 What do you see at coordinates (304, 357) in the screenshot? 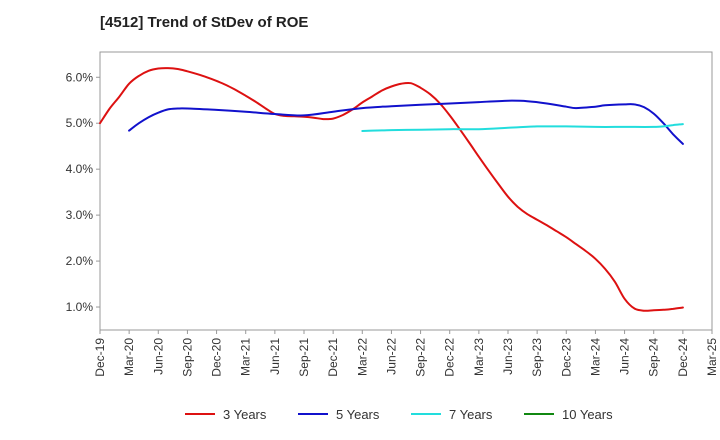
I see `x-tick-label: Sep-21` at bounding box center [304, 357].